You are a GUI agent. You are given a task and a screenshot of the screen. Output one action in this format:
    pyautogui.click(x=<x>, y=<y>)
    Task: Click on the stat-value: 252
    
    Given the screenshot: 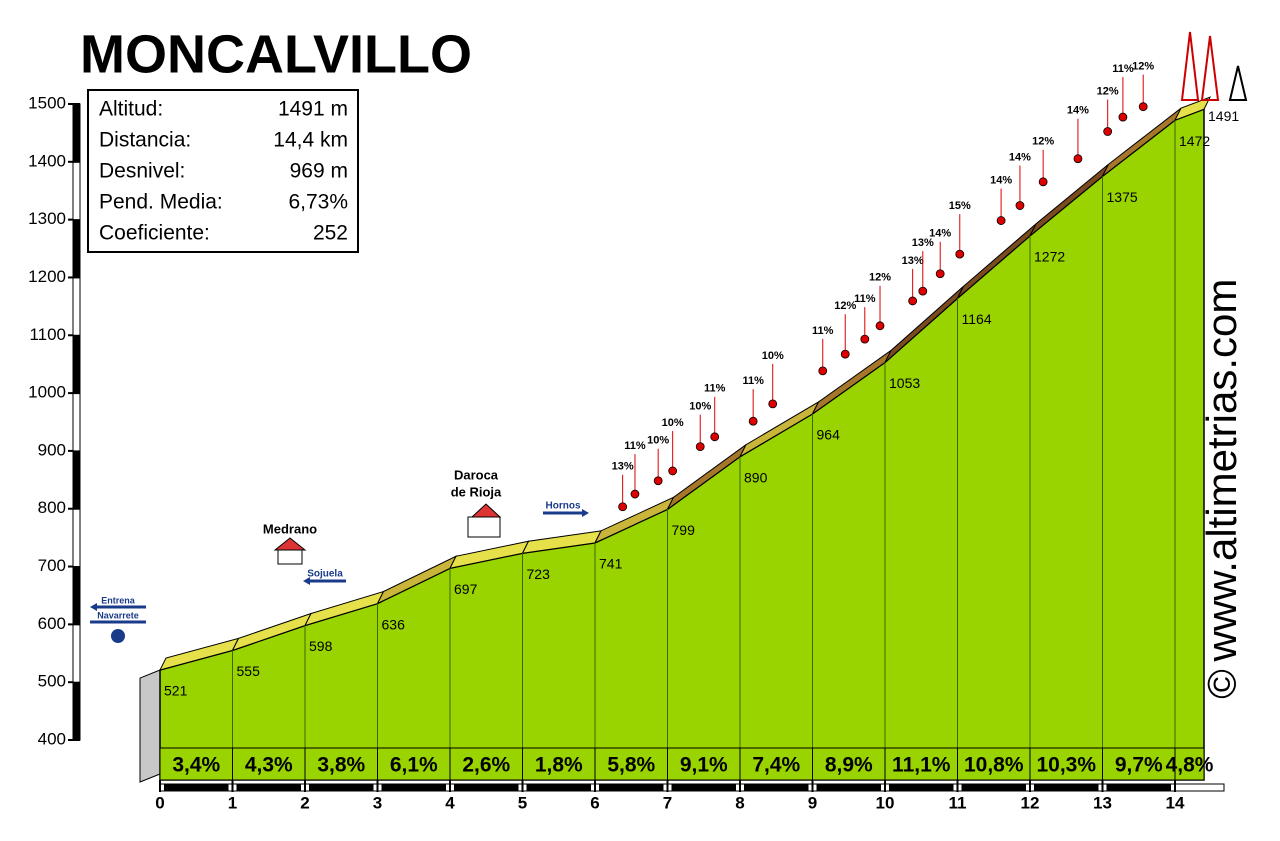 What is the action you would take?
    pyautogui.click(x=330, y=233)
    